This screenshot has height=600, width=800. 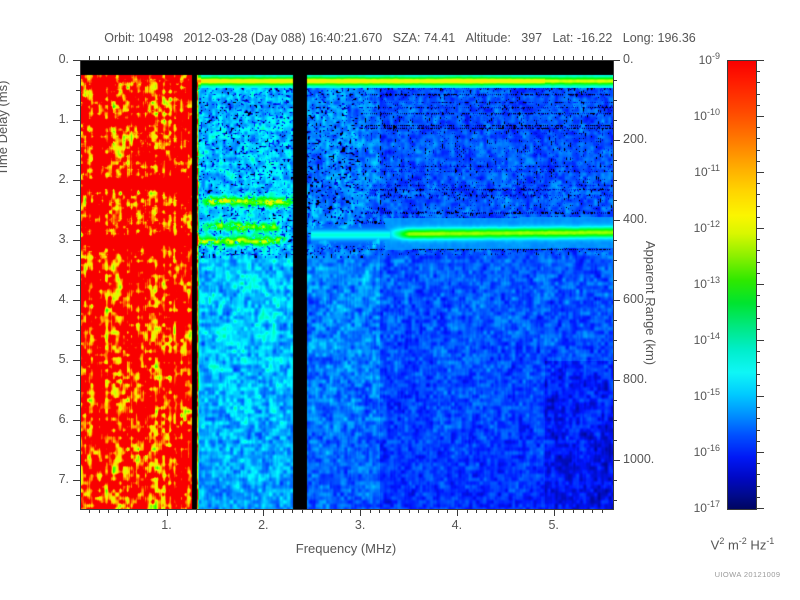 I want to click on colorbar, so click(x=742, y=285).